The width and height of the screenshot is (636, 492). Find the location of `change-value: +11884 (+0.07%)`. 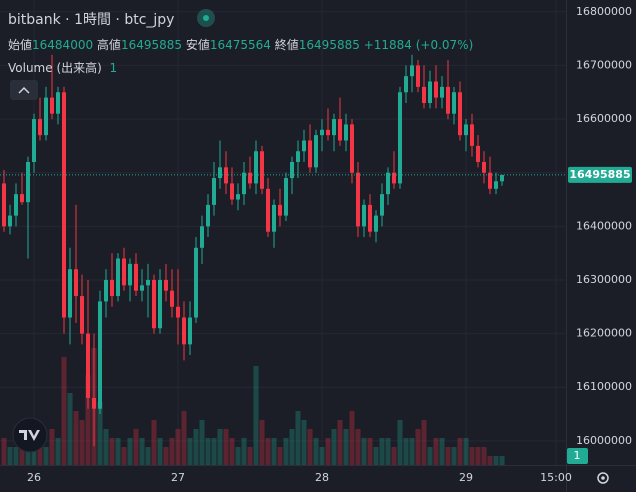

change-value: +11884 (+0.07%) is located at coordinates (418, 45).